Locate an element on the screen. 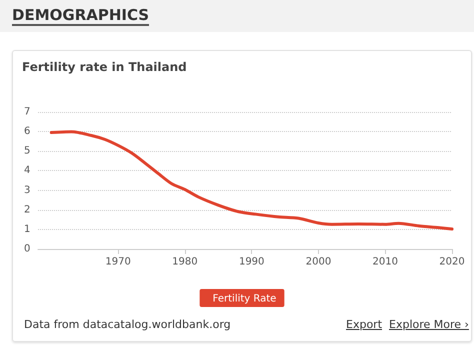 The width and height of the screenshot is (474, 347). text: Fertility Rate is located at coordinates (244, 299).